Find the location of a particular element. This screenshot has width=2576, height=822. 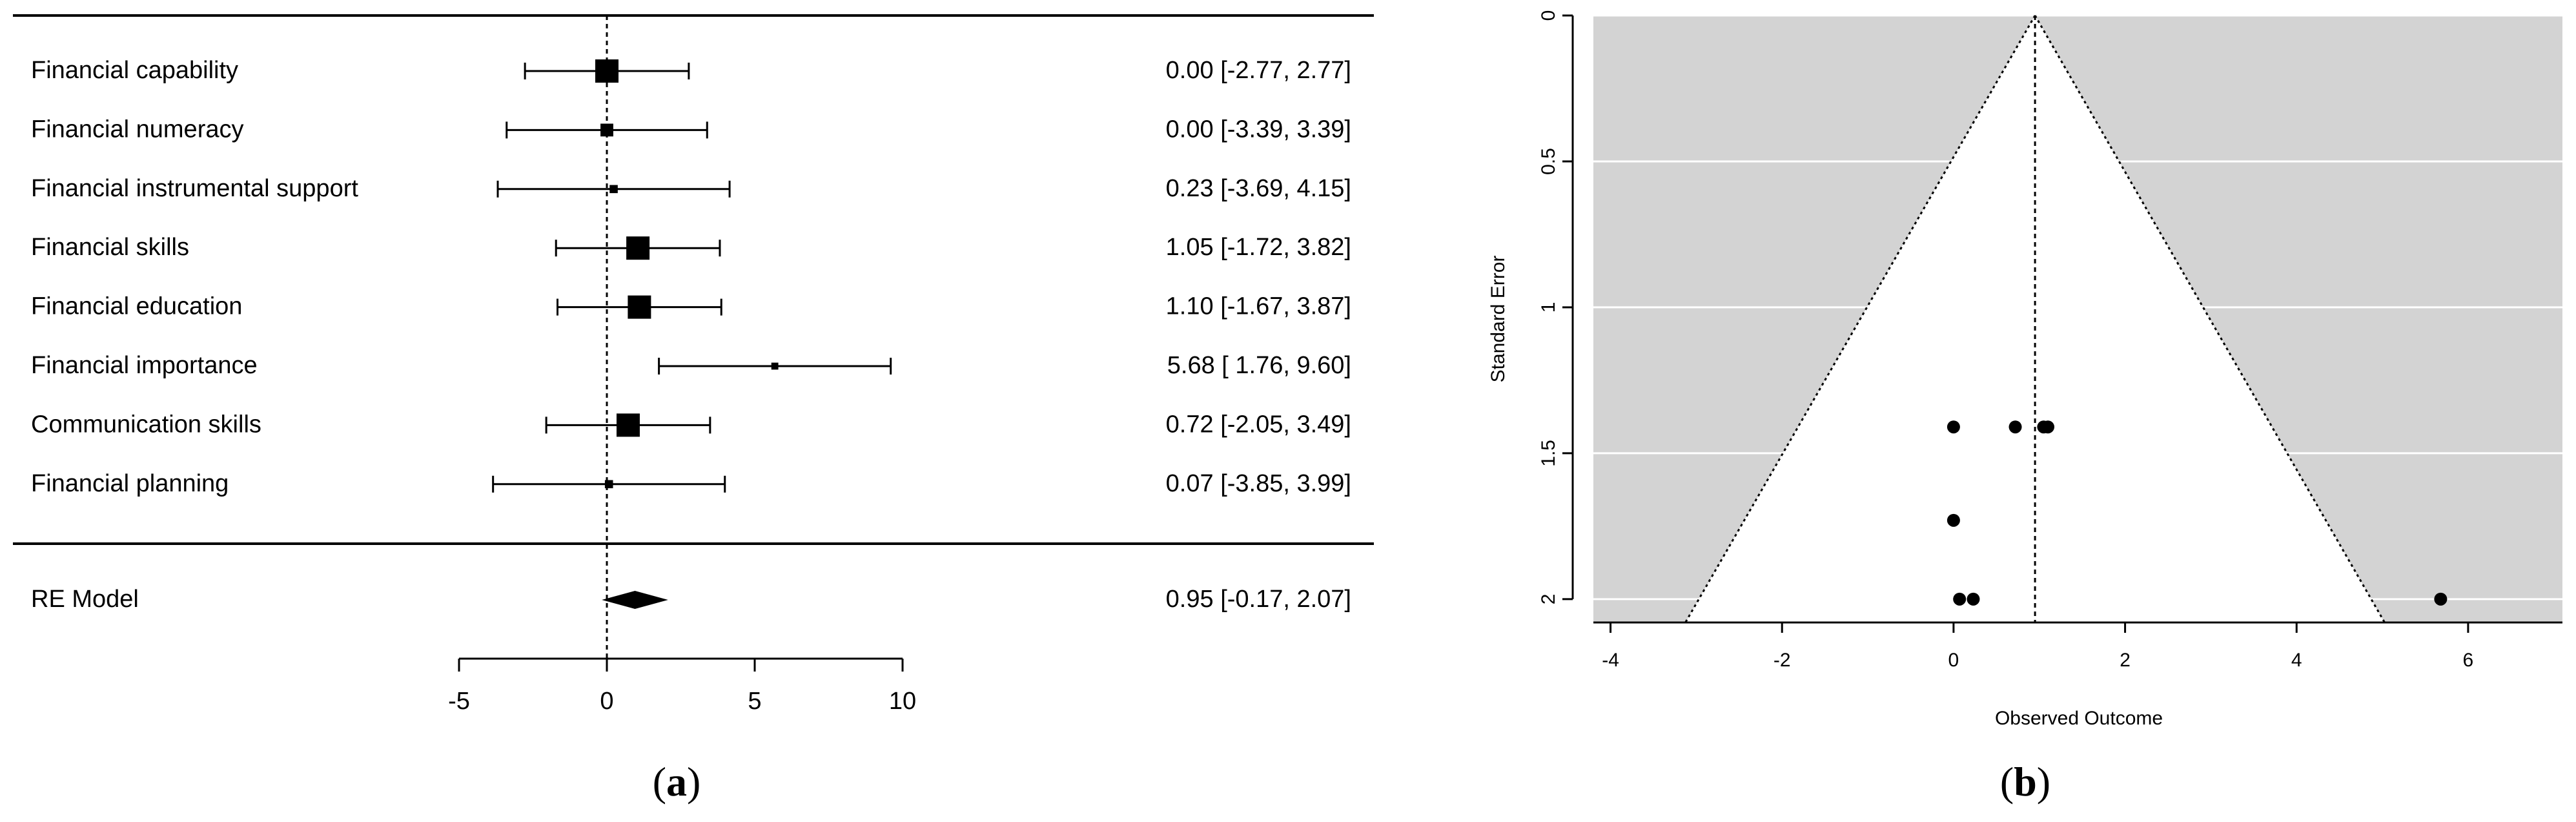

forest-summary-label: RE Model is located at coordinates (85, 599).